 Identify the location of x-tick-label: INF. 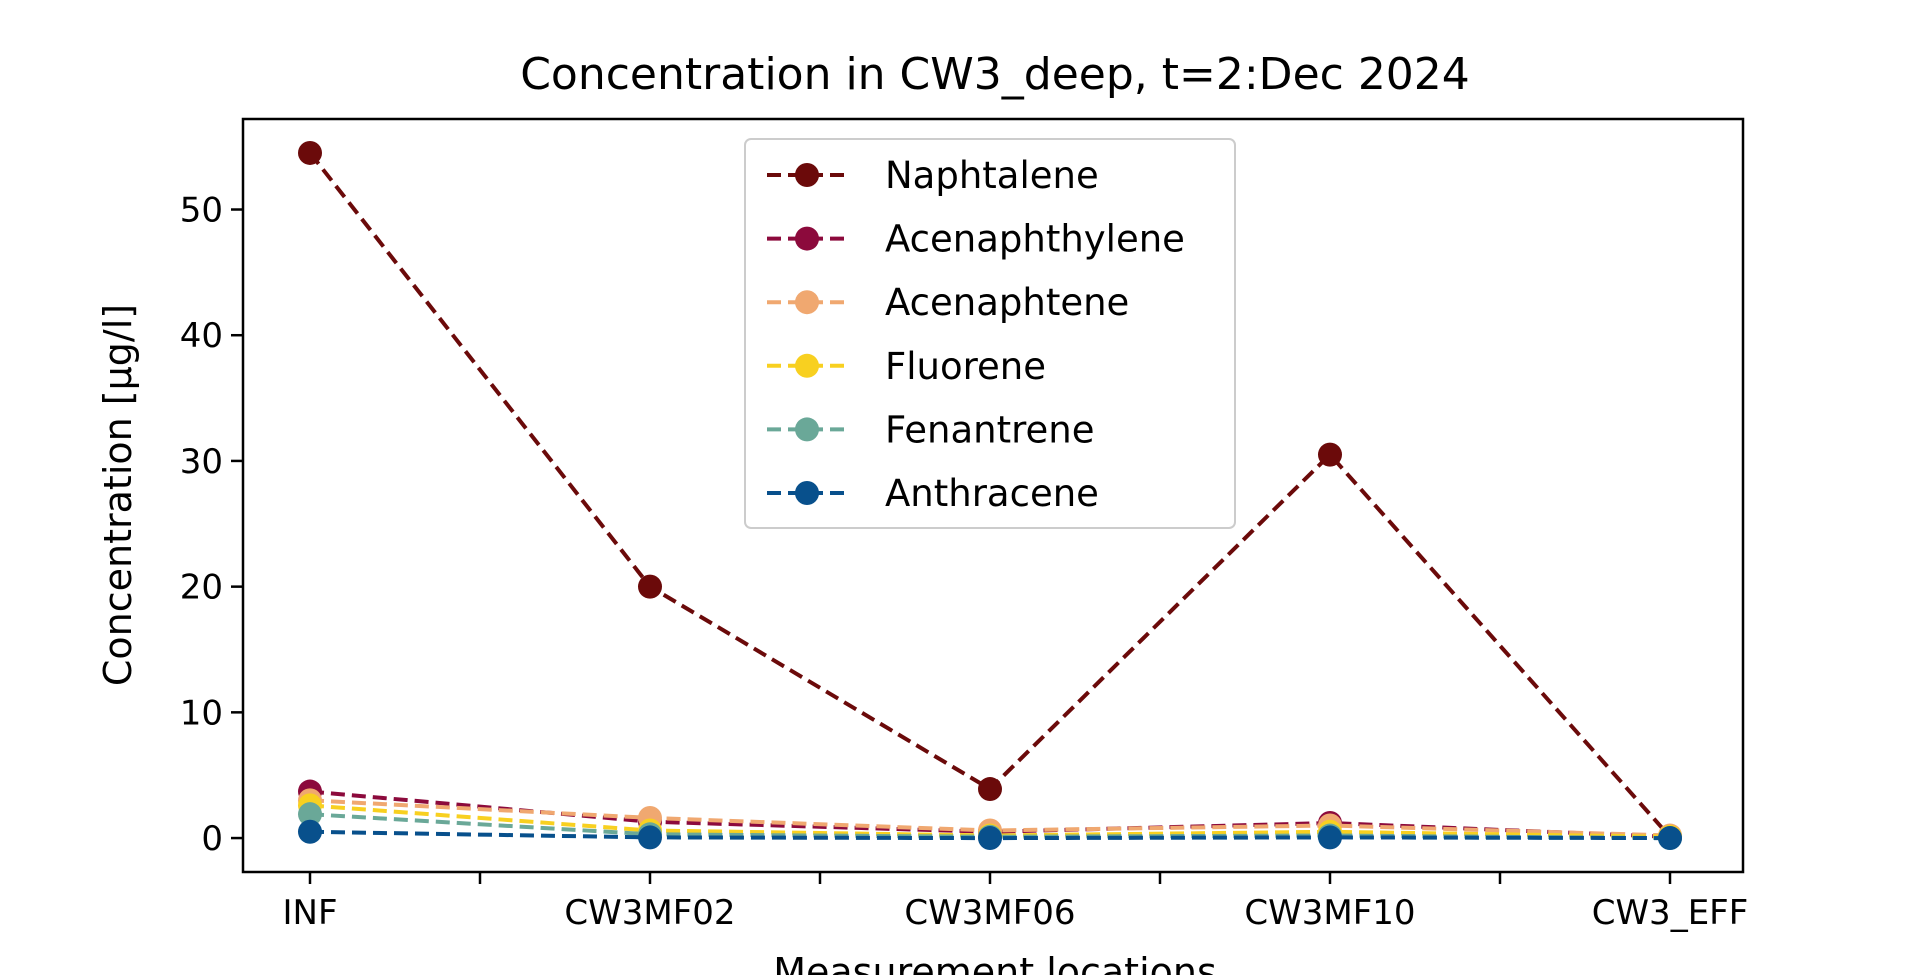
(309, 913).